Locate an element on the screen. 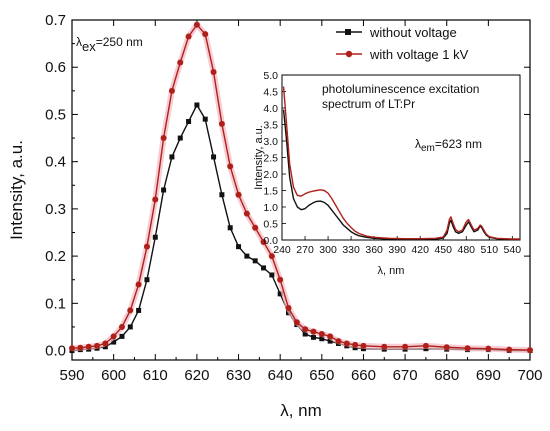 The height and width of the screenshot is (431, 550). inset-y-tick-label: 5.0 is located at coordinates (270, 76).